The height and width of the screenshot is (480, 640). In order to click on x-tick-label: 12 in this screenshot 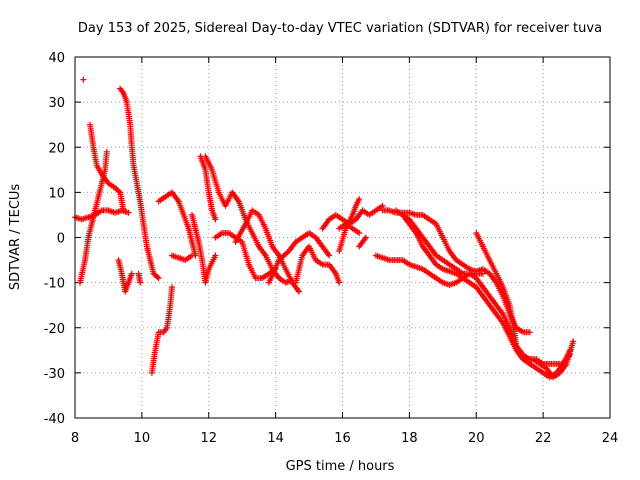, I will do `click(208, 438)`.